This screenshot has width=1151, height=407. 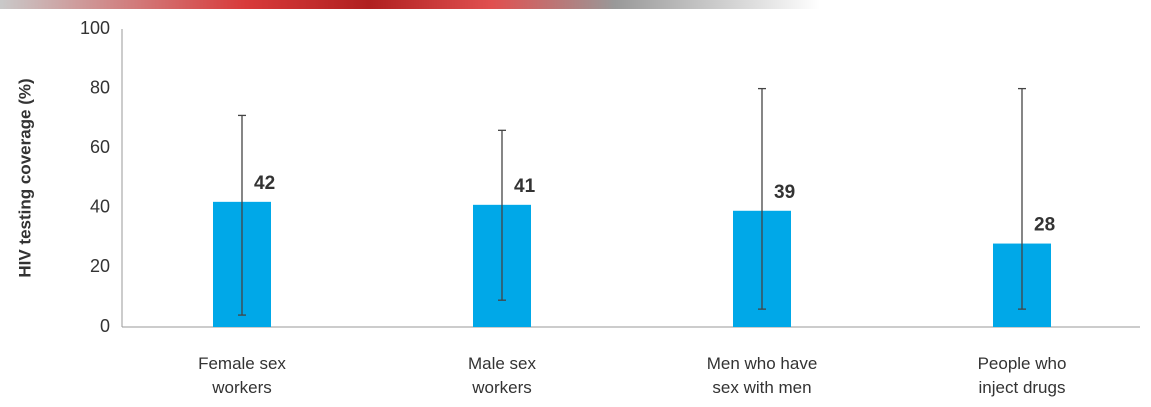 What do you see at coordinates (502, 375) in the screenshot?
I see `x-tick-label: Male sex workers` at bounding box center [502, 375].